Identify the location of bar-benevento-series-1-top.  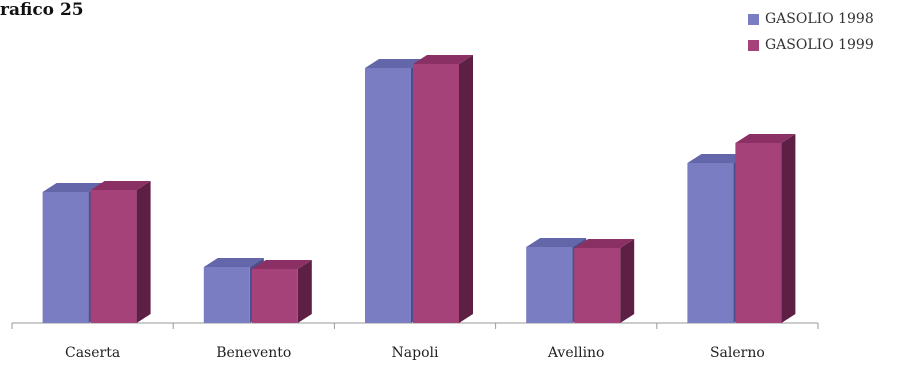
(233, 262).